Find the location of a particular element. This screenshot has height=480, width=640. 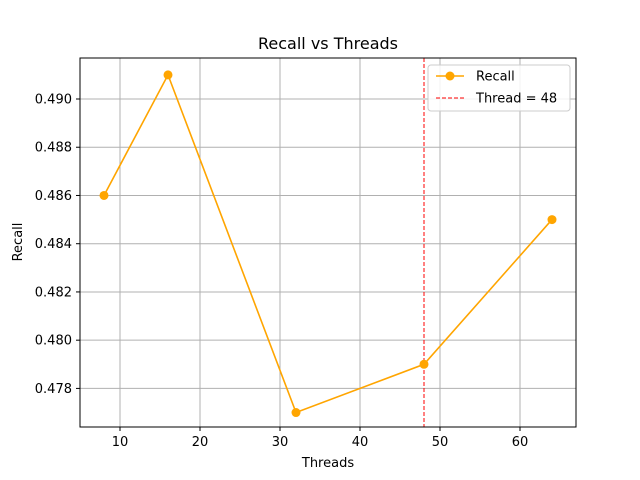

y-tick-label: 0.490 is located at coordinates (53, 100).